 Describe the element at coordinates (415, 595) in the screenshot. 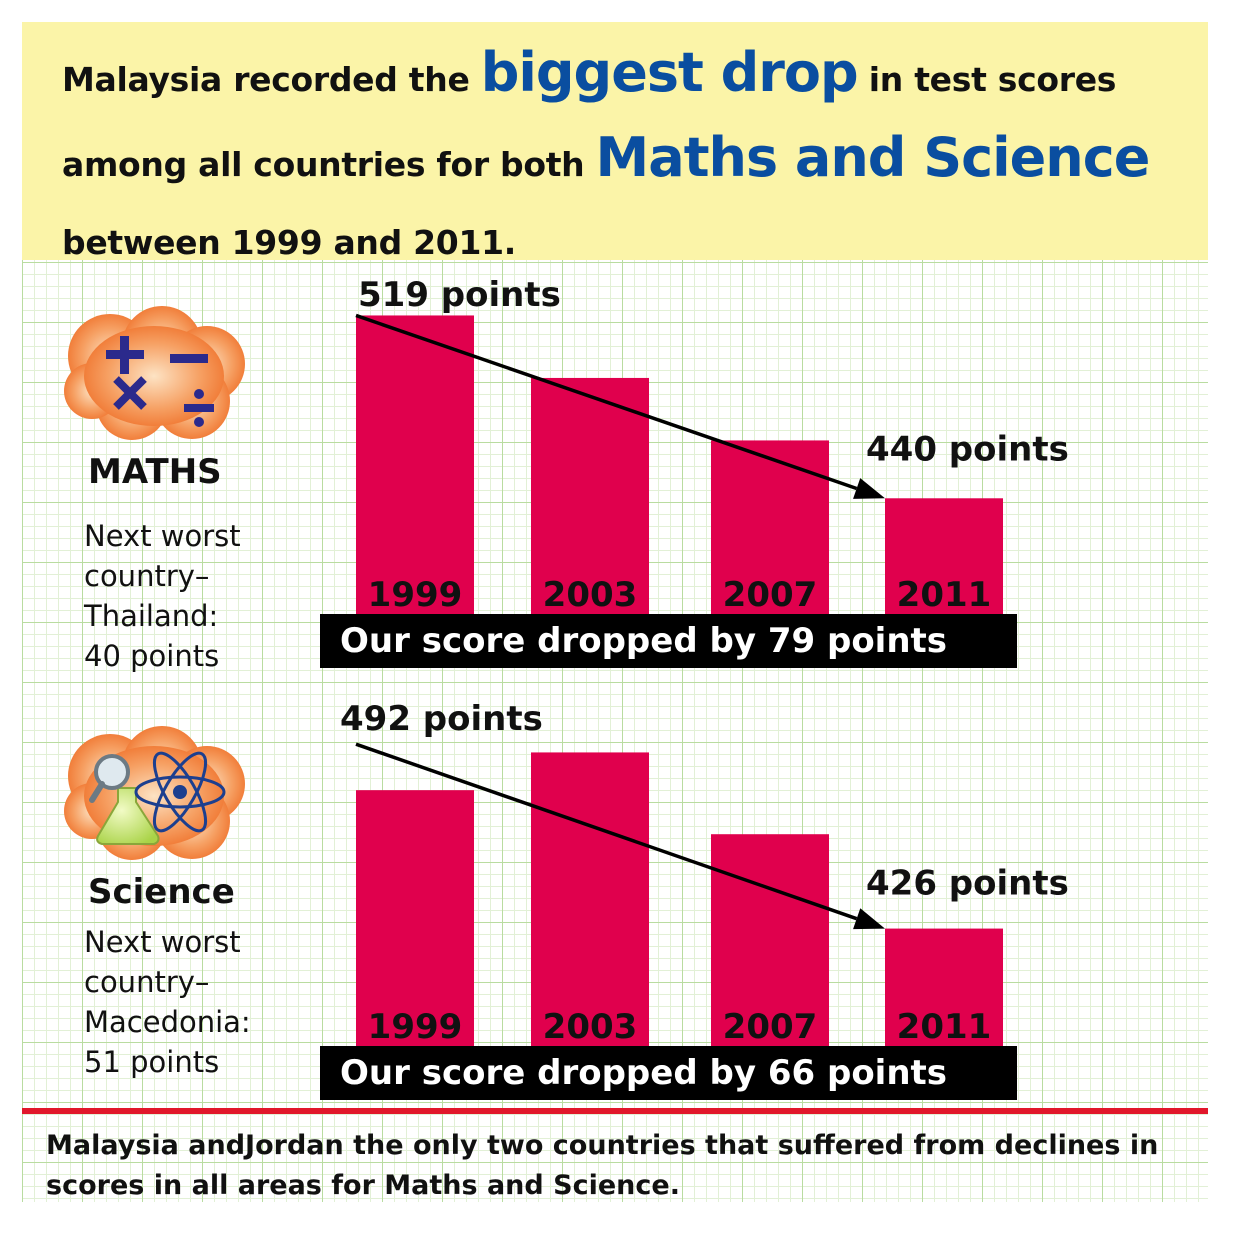

I see `maths-year-label-1999: 1999` at that location.